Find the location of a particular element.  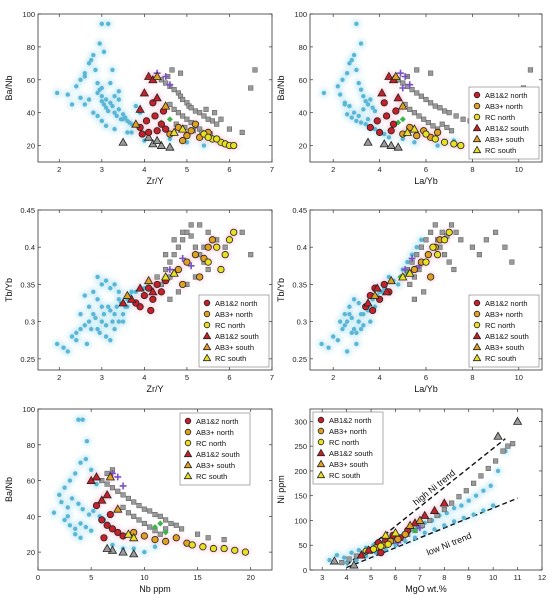

y-tick-label: 20 is located at coordinates (31, 146).